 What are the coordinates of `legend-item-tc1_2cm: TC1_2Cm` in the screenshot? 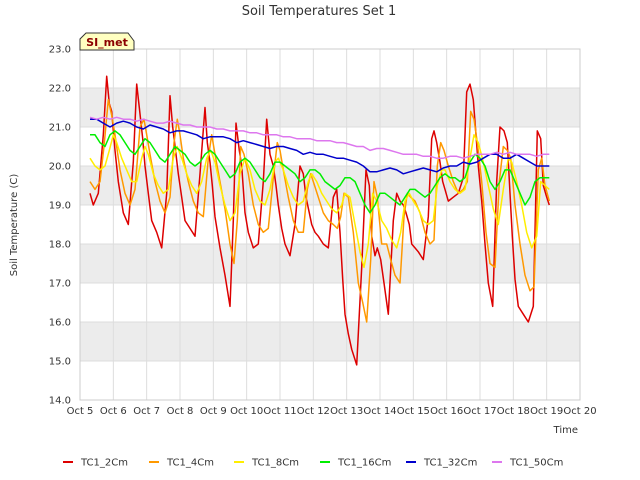 It's located at (95, 463).